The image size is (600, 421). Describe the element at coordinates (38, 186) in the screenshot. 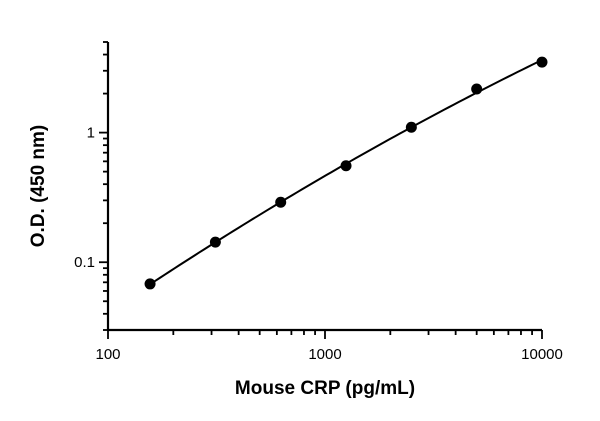

I see `y-axis-title: O.D. (450 nm)` at that location.